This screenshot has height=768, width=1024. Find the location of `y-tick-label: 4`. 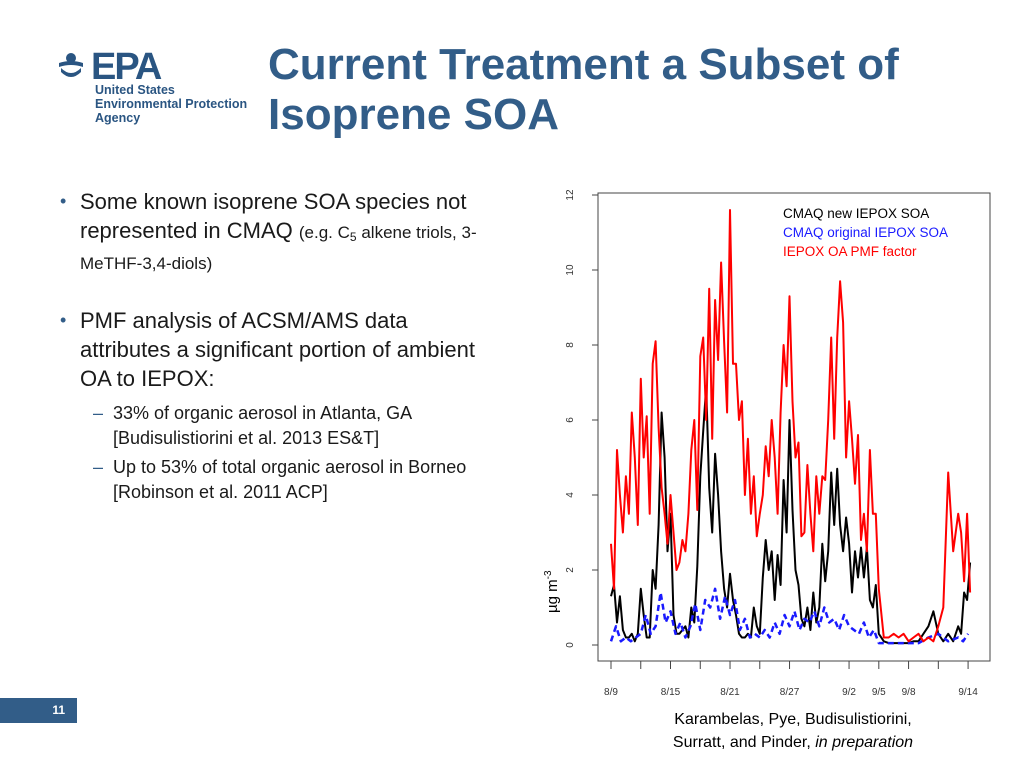

y-tick-label: 4 is located at coordinates (570, 495).